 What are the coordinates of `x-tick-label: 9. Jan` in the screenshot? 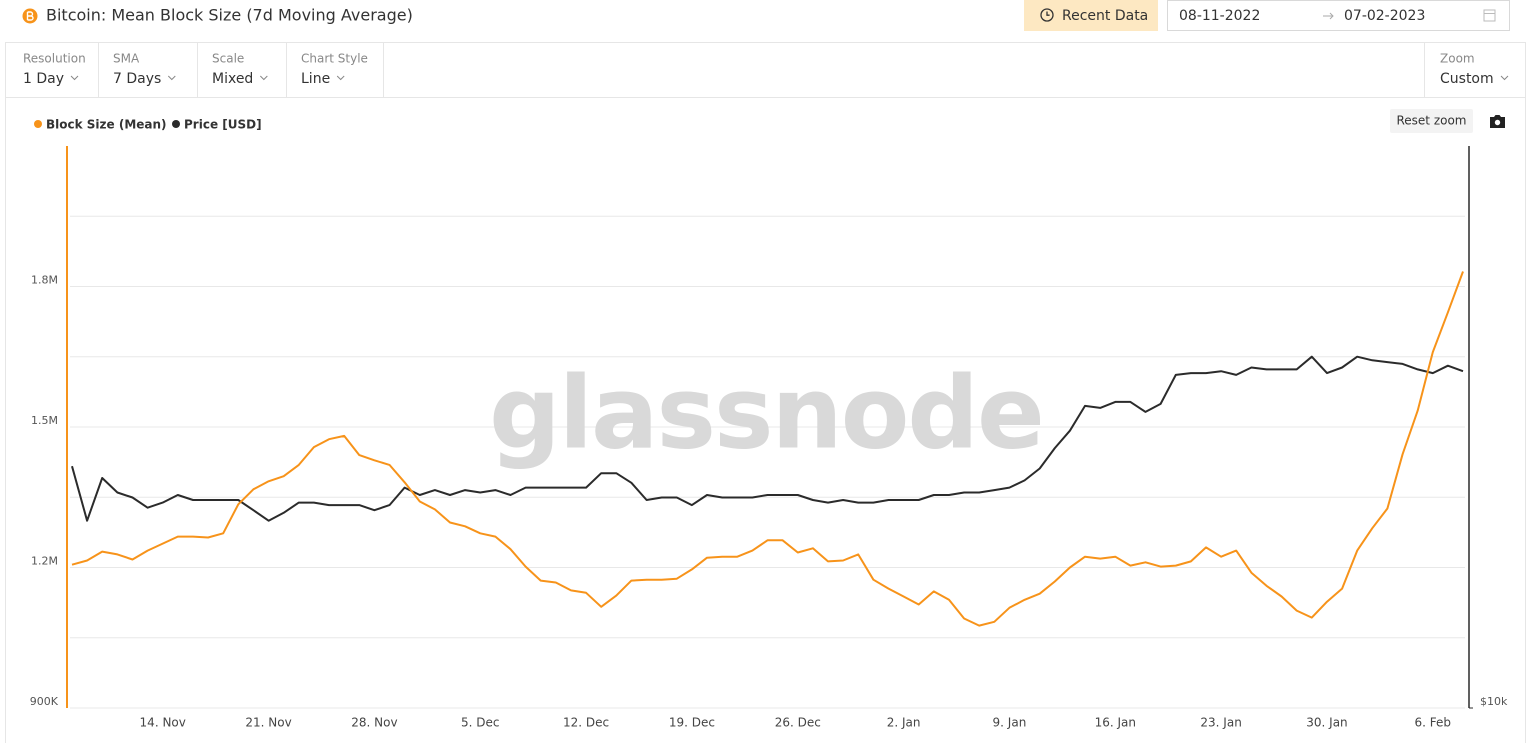 It's located at (1010, 723).